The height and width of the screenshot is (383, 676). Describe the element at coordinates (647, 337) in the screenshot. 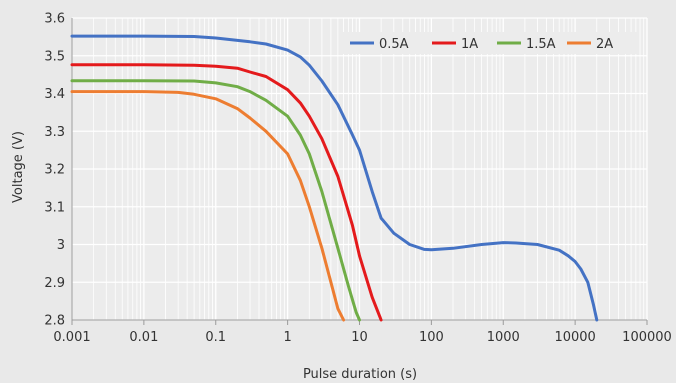

I see `x-tick-label: 100000` at that location.